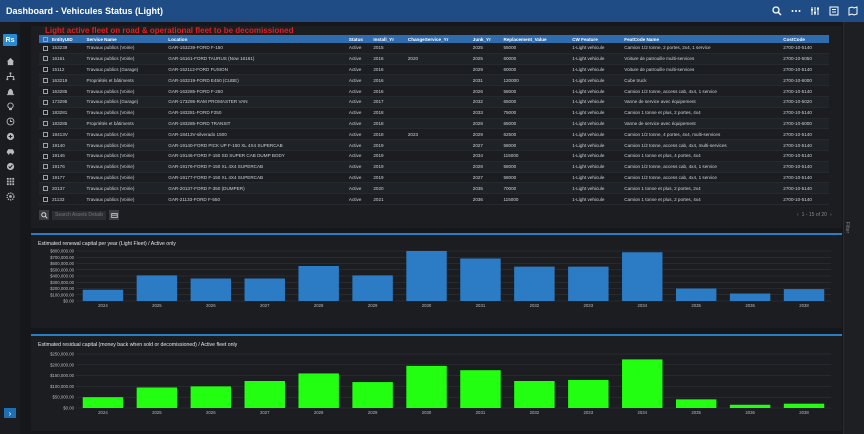 The width and height of the screenshot is (864, 434). What do you see at coordinates (44, 215) in the screenshot?
I see `search-button` at bounding box center [44, 215].